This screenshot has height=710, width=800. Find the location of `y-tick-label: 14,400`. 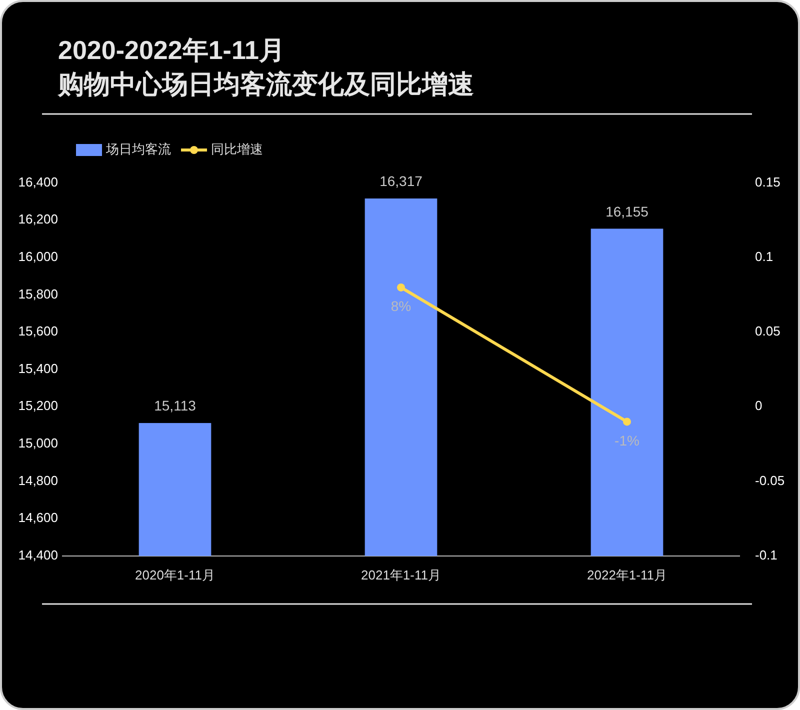

y-tick-label: 14,400 is located at coordinates (38, 554).